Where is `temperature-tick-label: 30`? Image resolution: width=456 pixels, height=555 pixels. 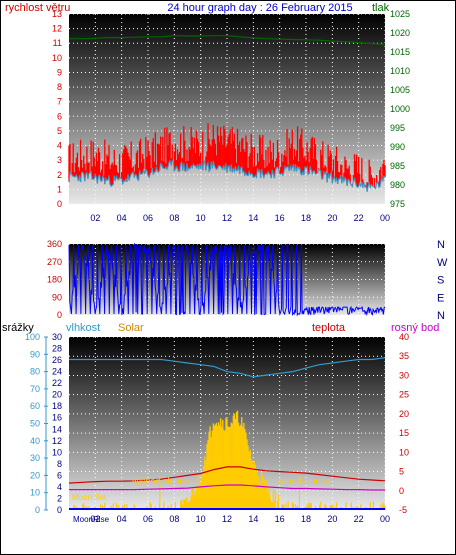
temperature-tick-label: 30 is located at coordinates (404, 375).